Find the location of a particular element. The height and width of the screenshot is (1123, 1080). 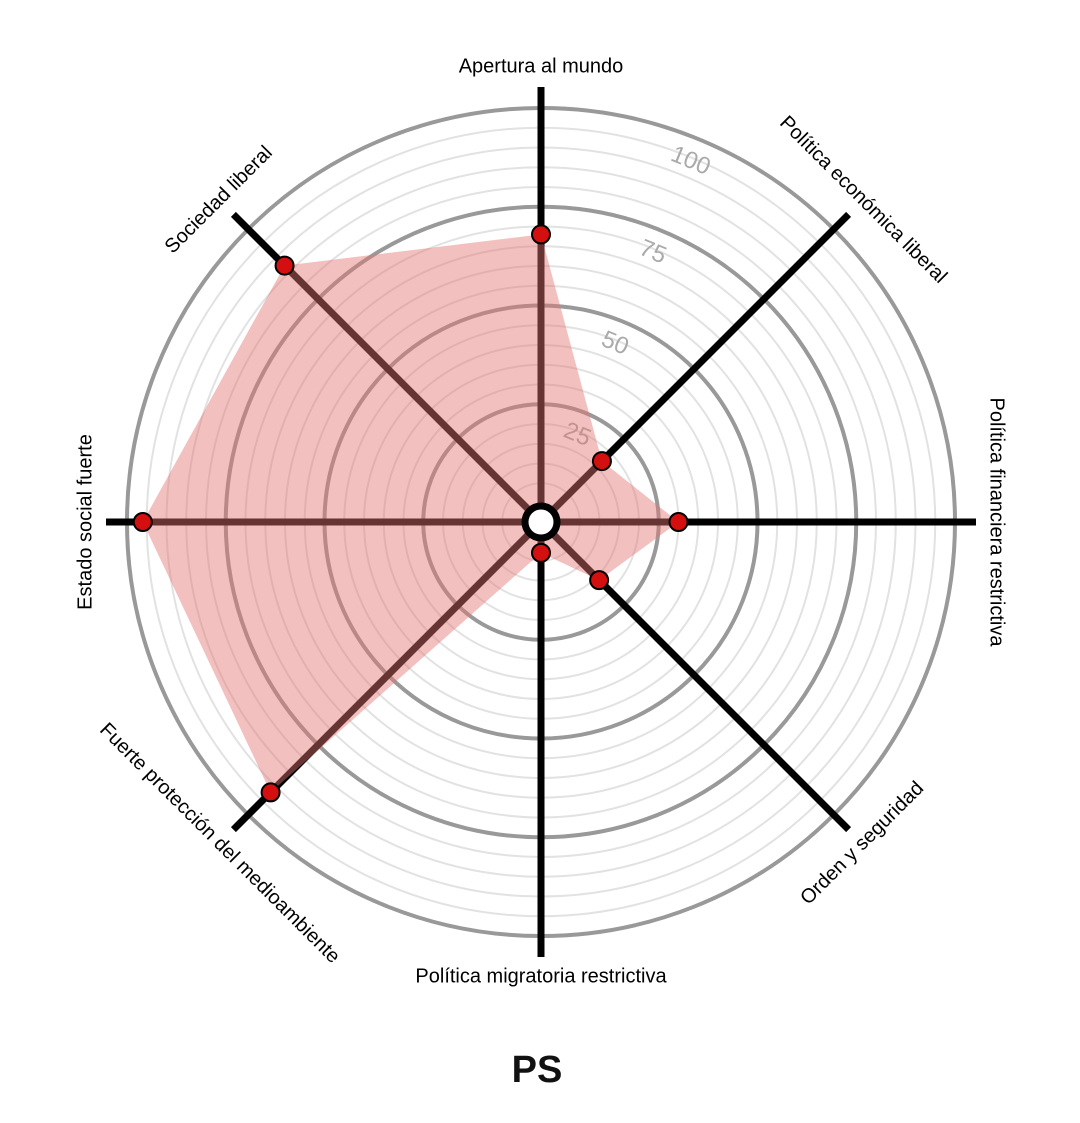

axis-label: Política migratoria restrictiva is located at coordinates (541, 976).